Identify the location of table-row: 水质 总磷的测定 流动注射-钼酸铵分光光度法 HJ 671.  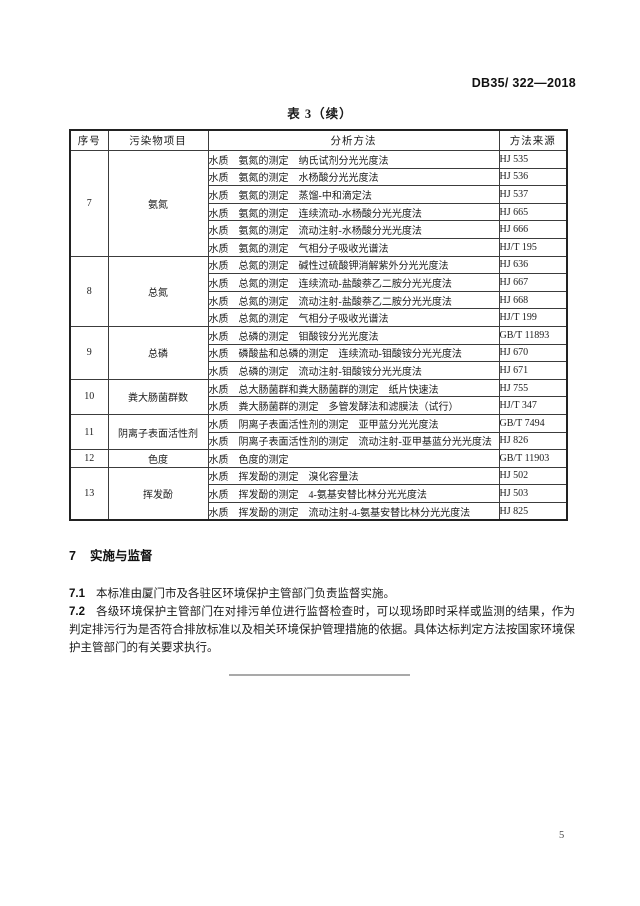
(319, 370).